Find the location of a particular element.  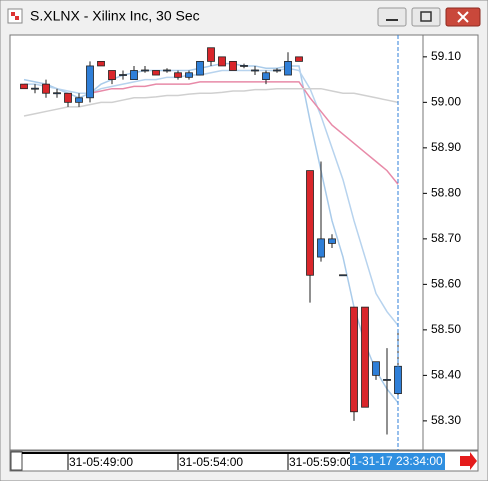

scroll-handle is located at coordinates (16, 461).